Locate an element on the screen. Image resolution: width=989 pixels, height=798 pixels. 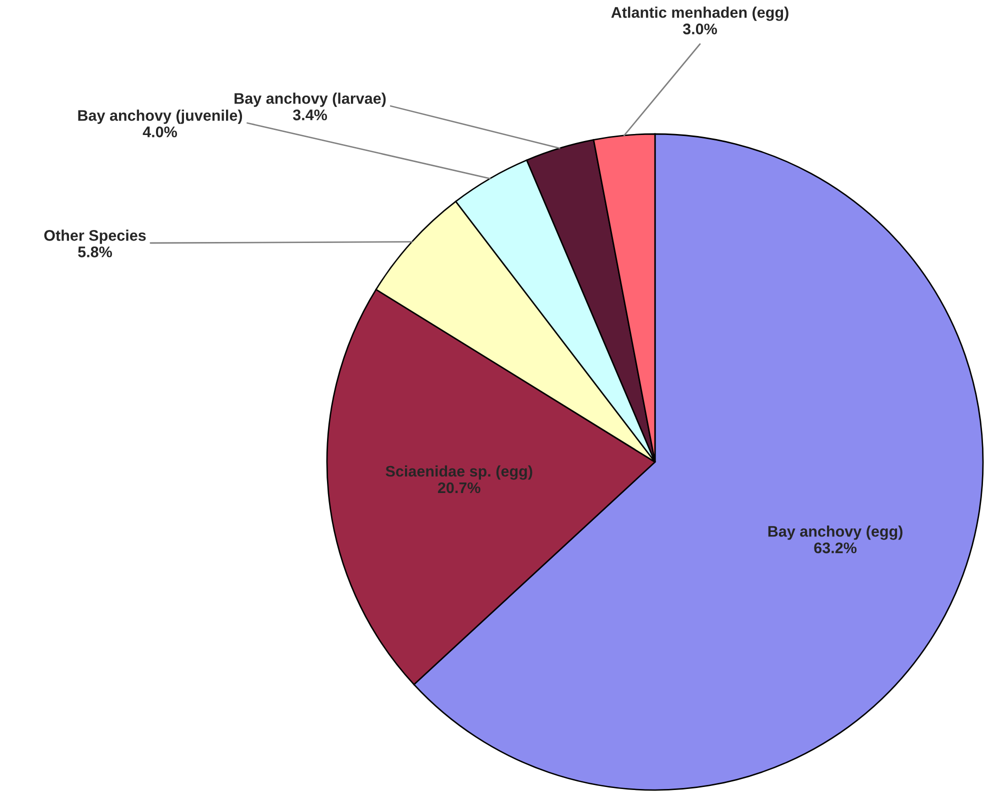
slice-label: Other Species is located at coordinates (95, 237).